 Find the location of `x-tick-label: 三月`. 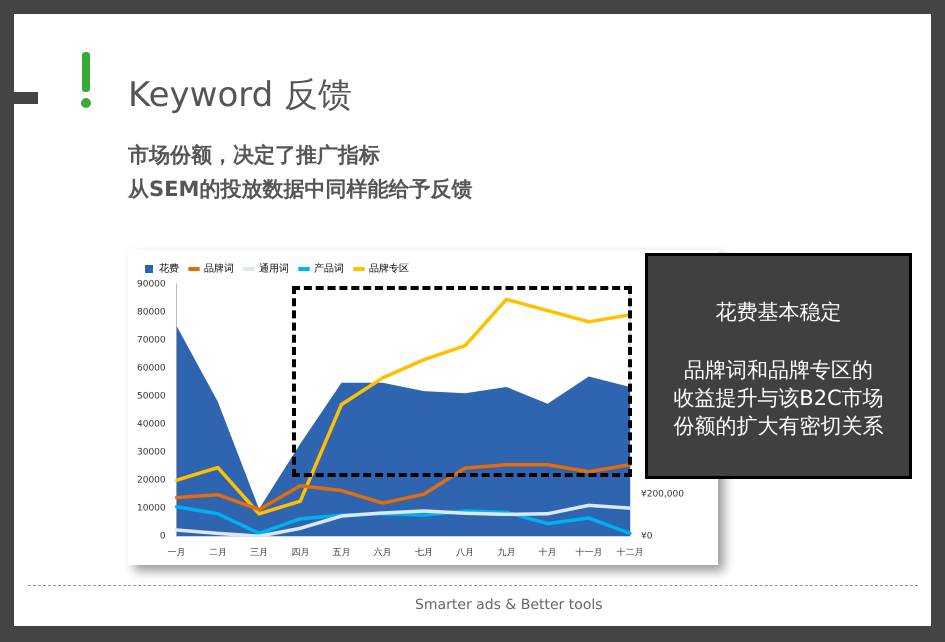

x-tick-label: 三月 is located at coordinates (259, 553).